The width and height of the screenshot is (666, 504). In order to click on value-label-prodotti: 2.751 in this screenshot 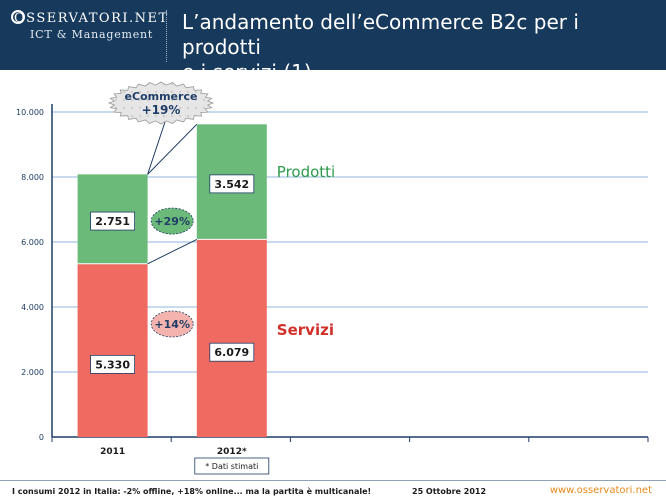, I will do `click(112, 221)`.